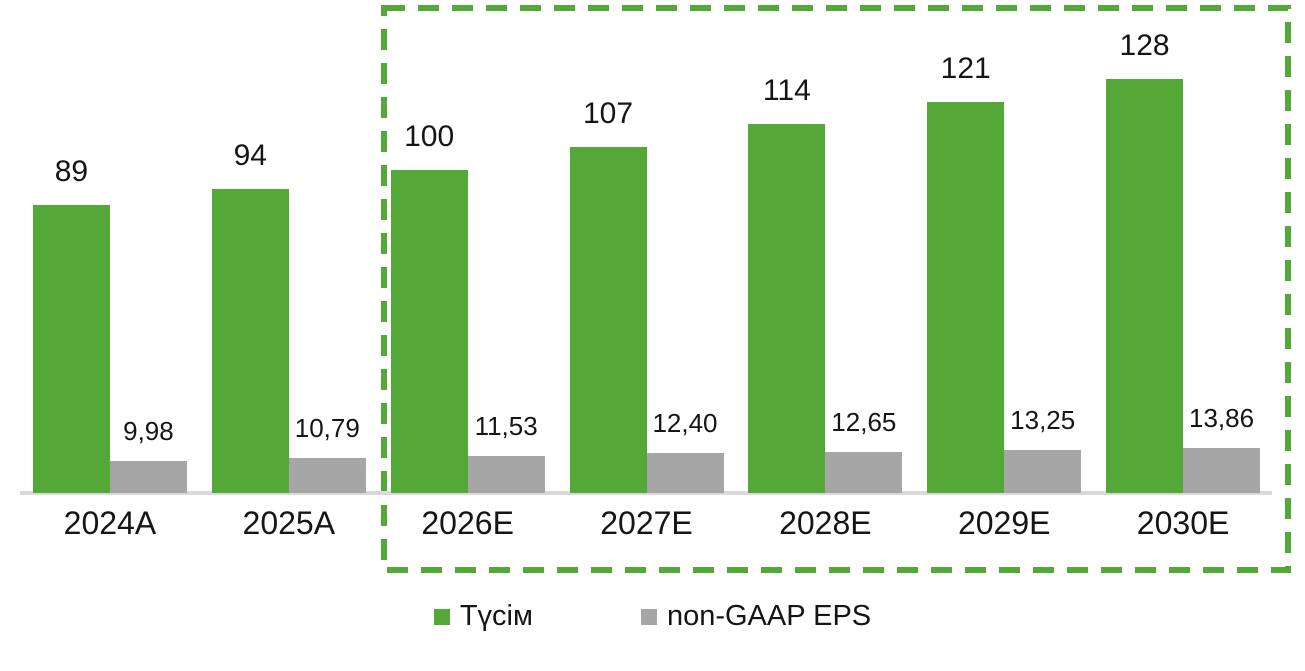 The height and width of the screenshot is (671, 1305). Describe the element at coordinates (327, 428) in the screenshot. I see `eps-value-label: 10,79` at that location.